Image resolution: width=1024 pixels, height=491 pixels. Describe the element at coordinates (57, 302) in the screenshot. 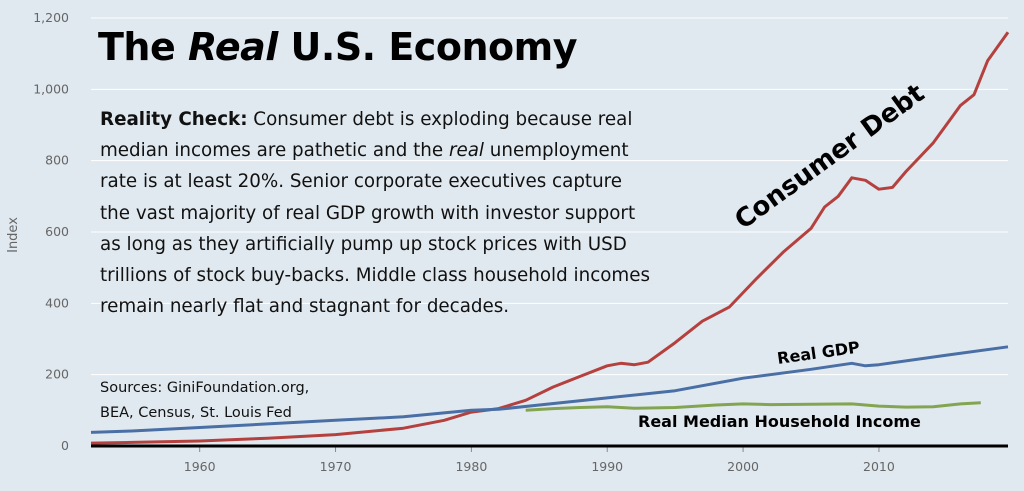

I see `y-tick-label: 400` at that location.